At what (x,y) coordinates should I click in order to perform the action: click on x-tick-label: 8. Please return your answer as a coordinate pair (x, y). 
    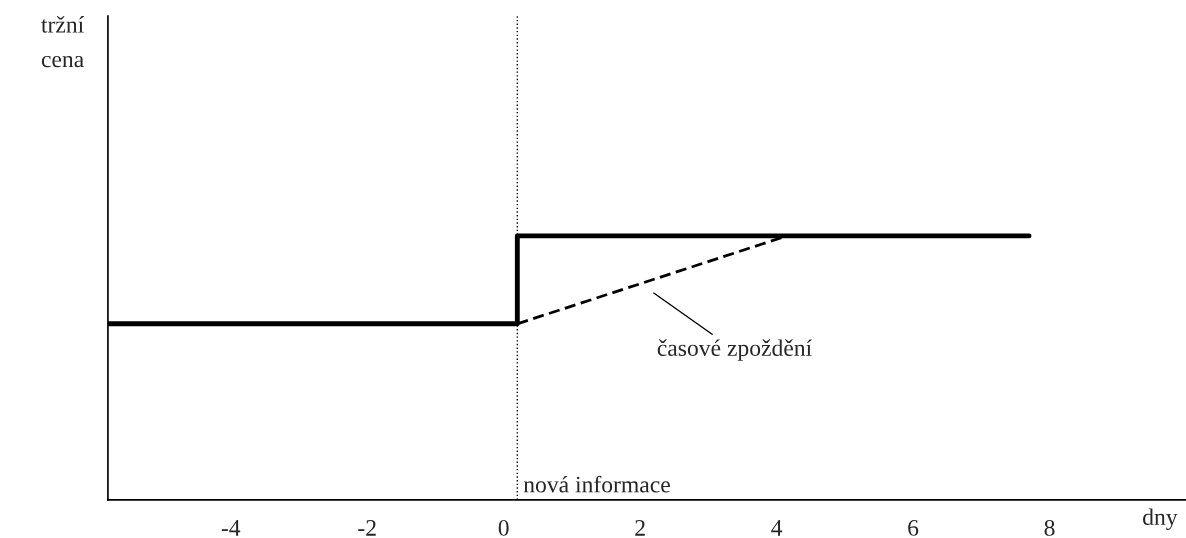
    Looking at the image, I should click on (1049, 527).